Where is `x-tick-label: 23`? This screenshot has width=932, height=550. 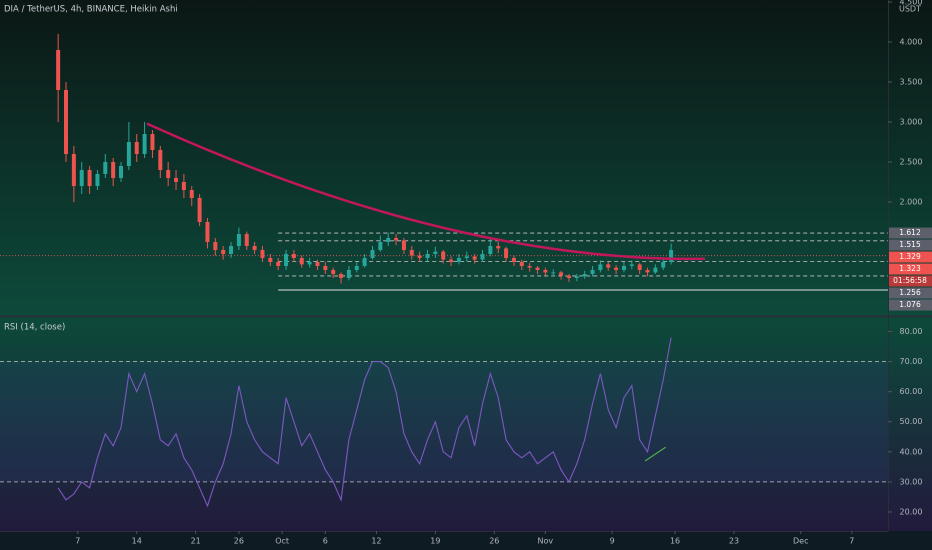
x-tick-label: 23 is located at coordinates (734, 541).